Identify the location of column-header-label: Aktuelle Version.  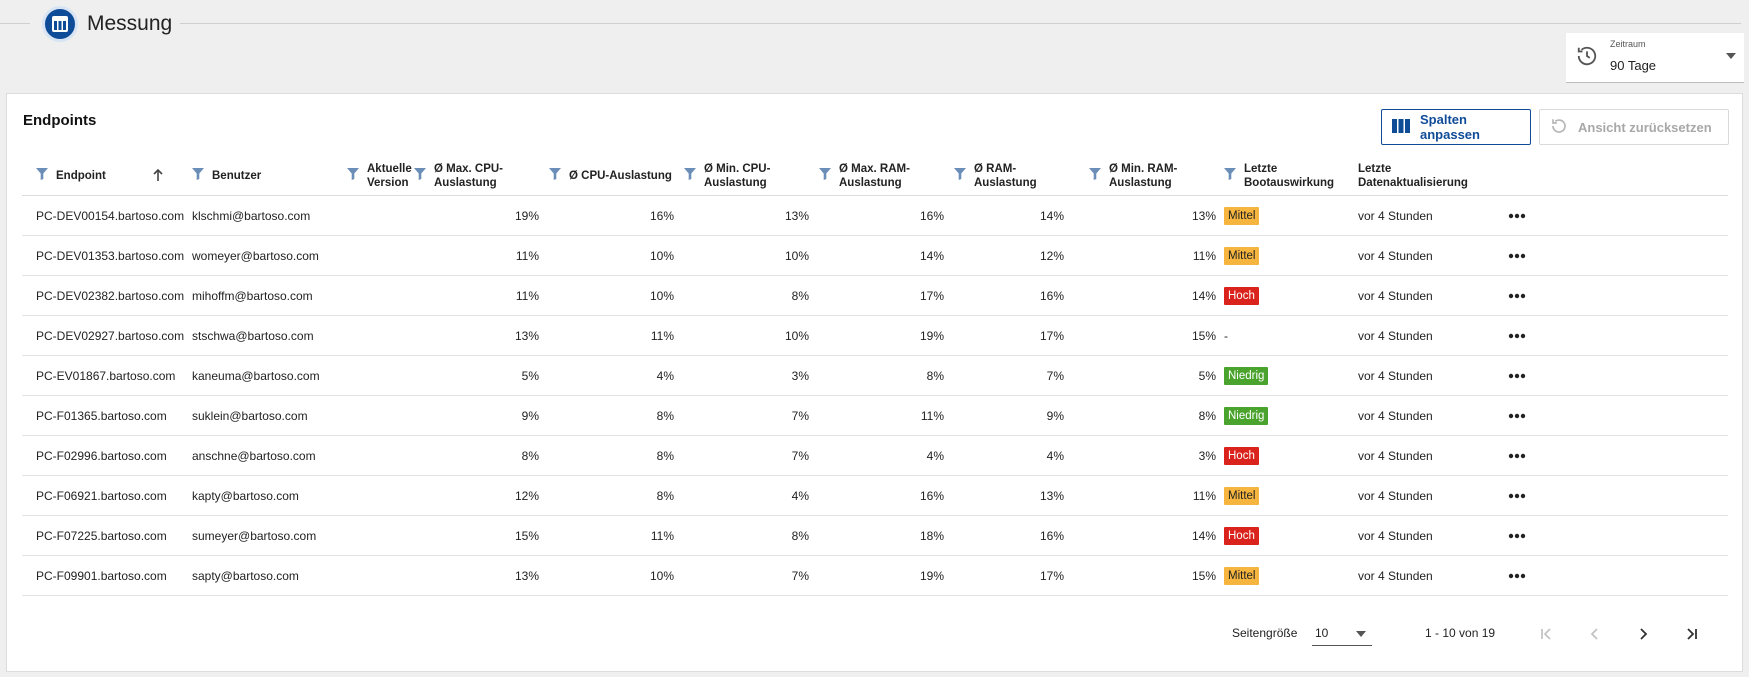
(389, 176).